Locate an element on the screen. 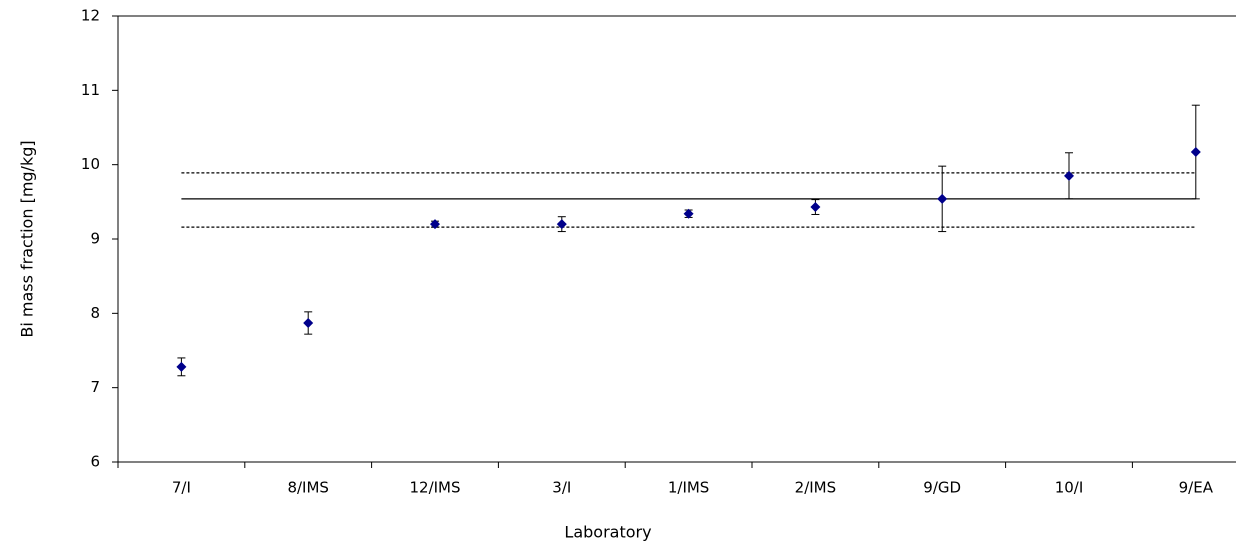 Image resolution: width=1236 pixels, height=547 pixels. y-tick-label: 9 is located at coordinates (95, 239).